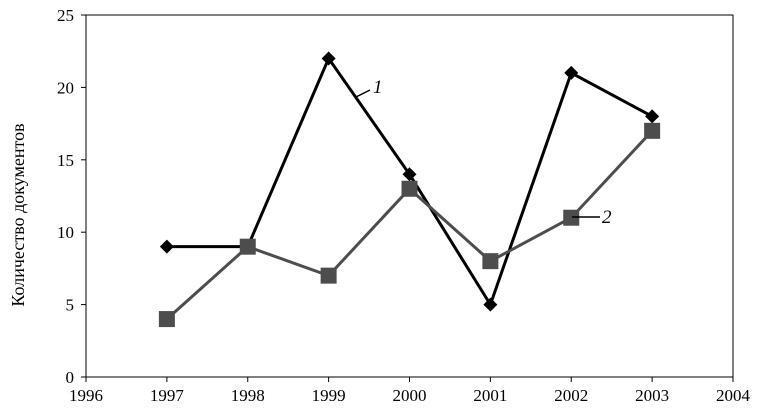  What do you see at coordinates (167, 395) in the screenshot?
I see `x-tick-label: 1997` at bounding box center [167, 395].